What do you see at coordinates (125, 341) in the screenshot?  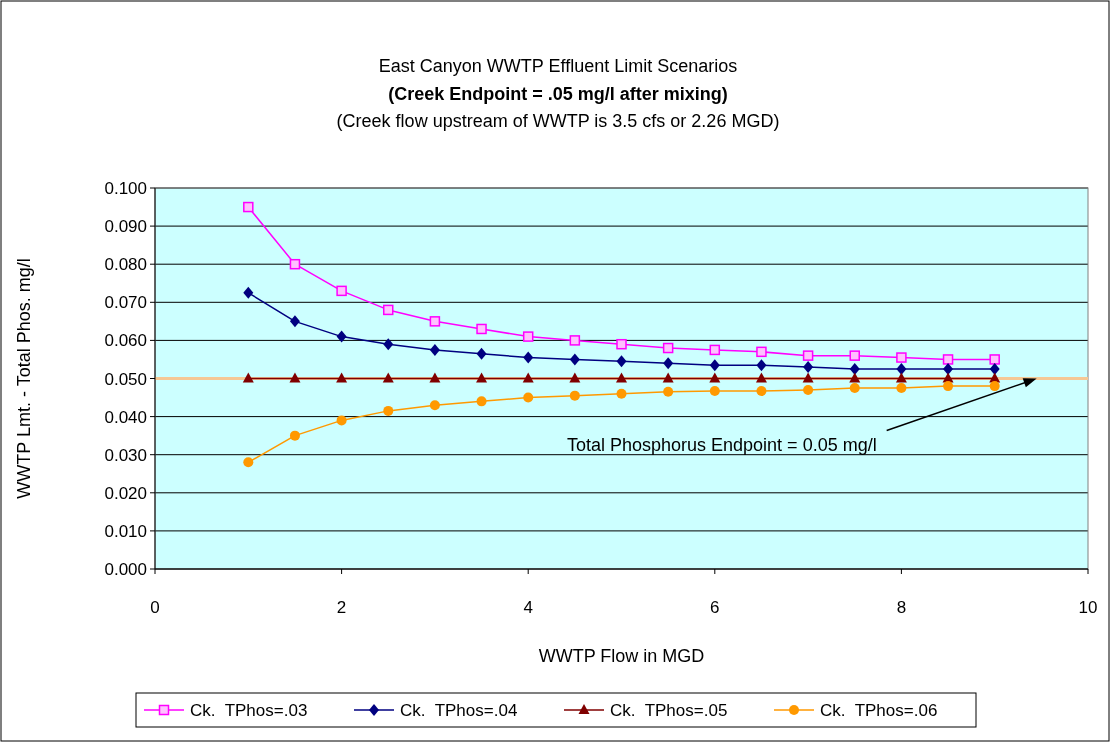 I see `y-tick-label: 0.060` at bounding box center [125, 341].